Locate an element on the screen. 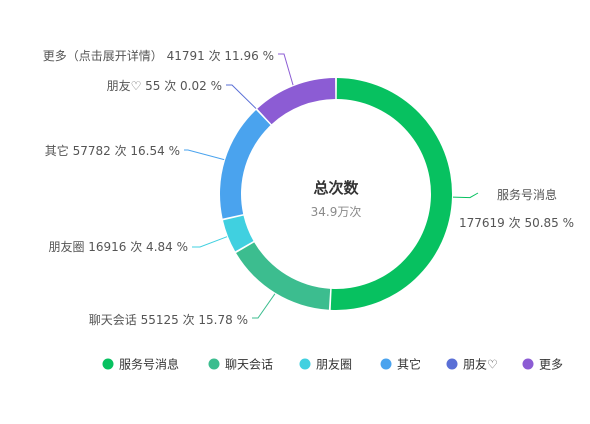  slice-label-1: 聊天会话 55125 次 15.78 % is located at coordinates (168, 320).